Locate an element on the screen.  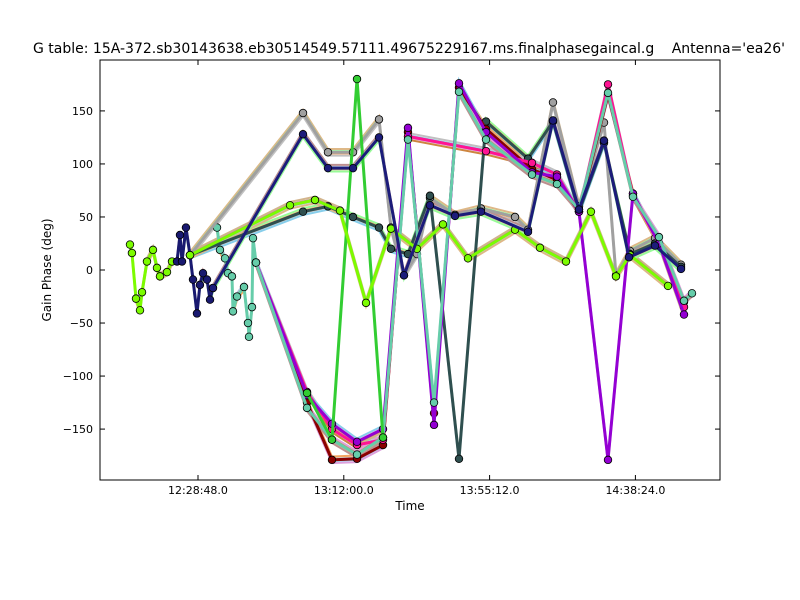
x-tick-label: 12:28:48.0 is located at coordinates (198, 490).